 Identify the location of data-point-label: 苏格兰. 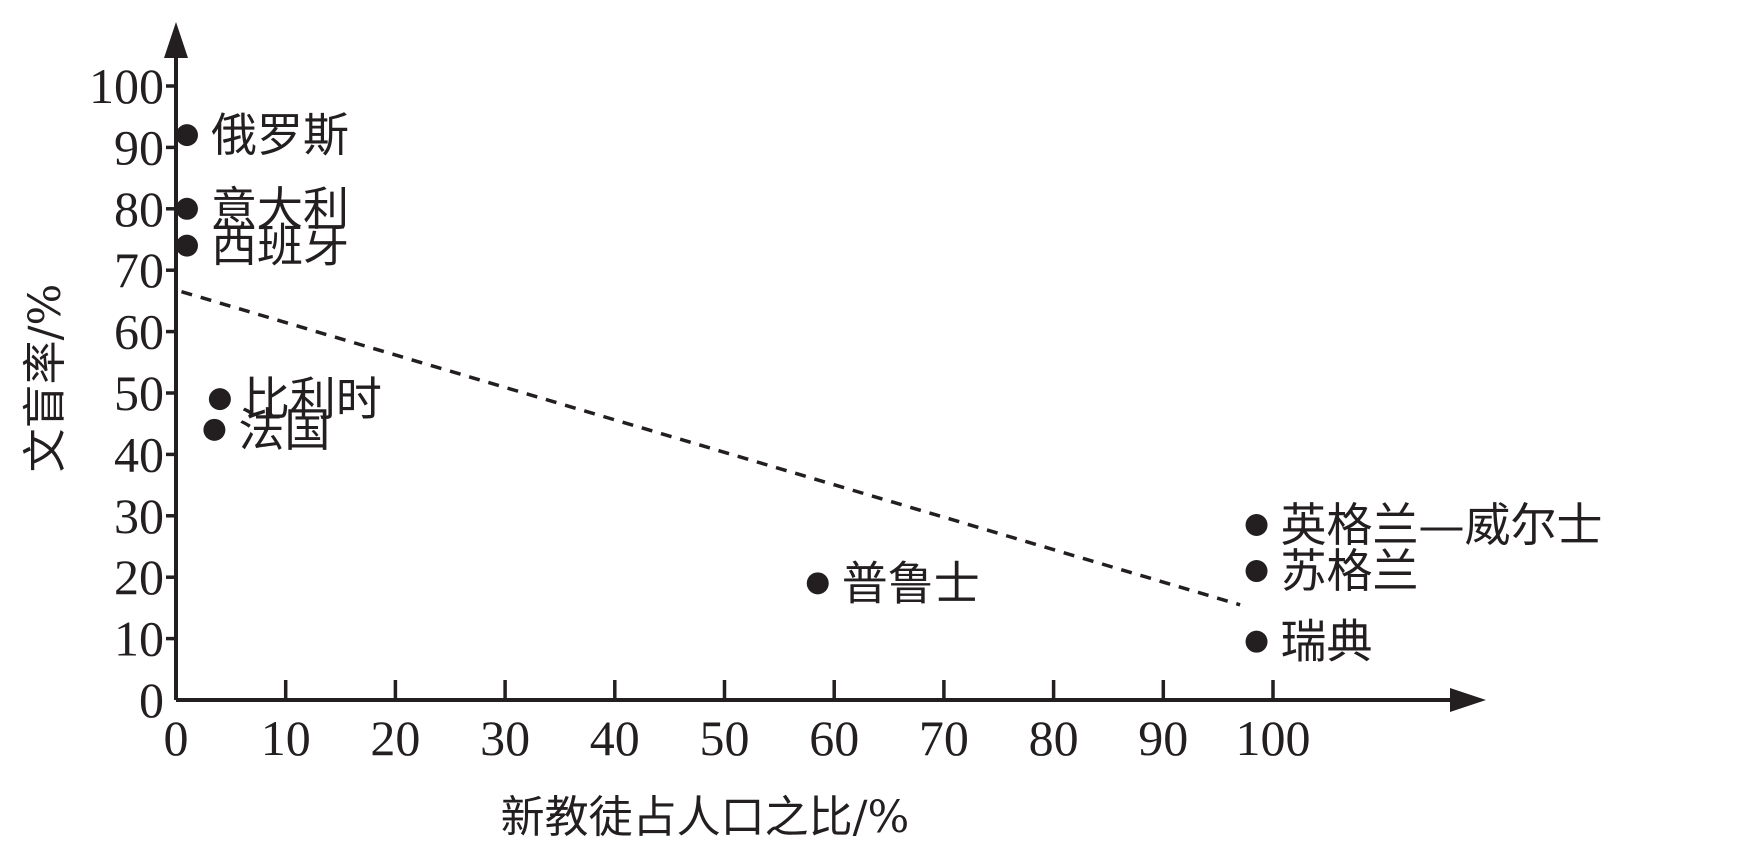
(1350, 571).